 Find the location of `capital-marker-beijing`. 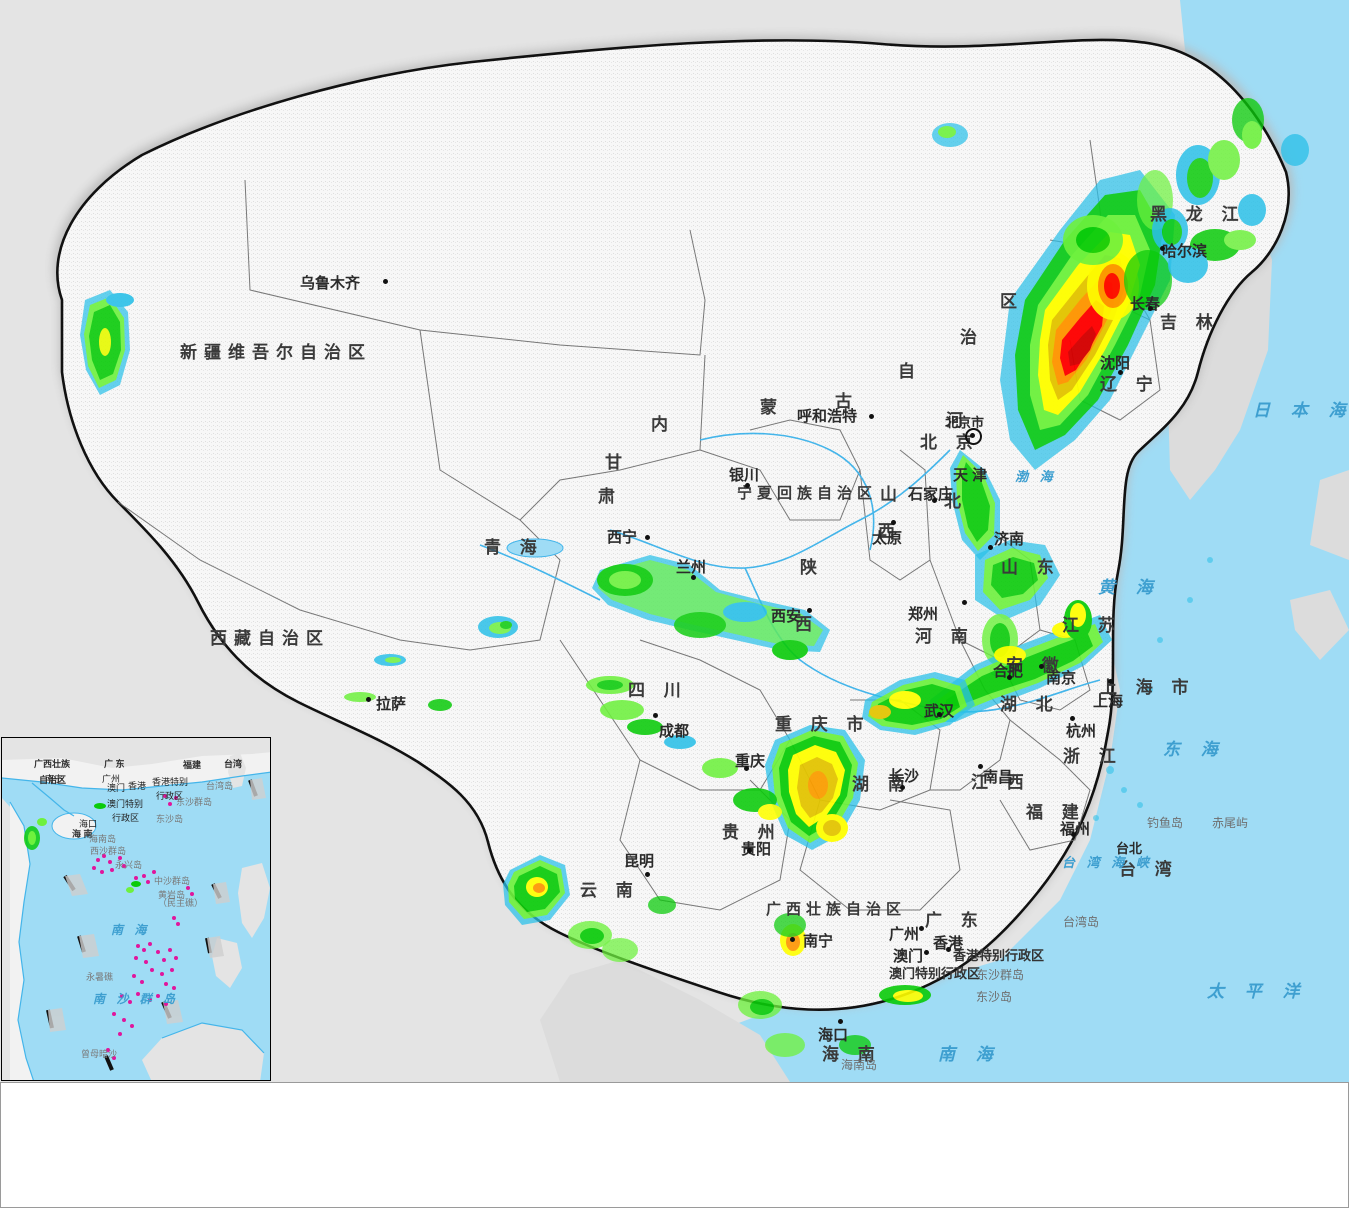

capital-marker-beijing is located at coordinates (973, 436).